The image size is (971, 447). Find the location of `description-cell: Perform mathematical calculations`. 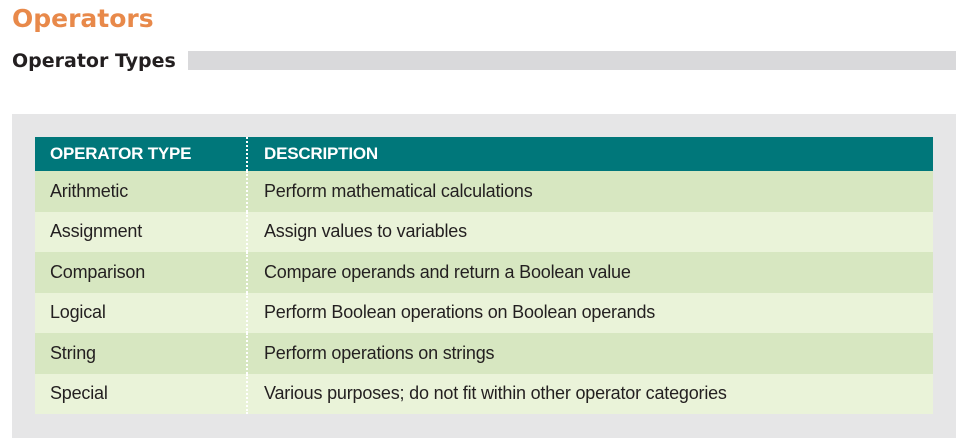

description-cell: Perform mathematical calculations is located at coordinates (590, 191).